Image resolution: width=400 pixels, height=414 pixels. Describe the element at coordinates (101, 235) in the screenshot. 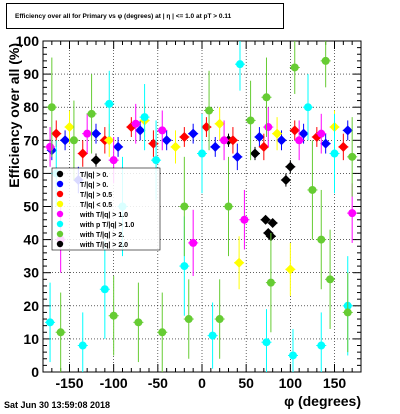

I see `legend-entry: with T/|q| > 2.` at that location.